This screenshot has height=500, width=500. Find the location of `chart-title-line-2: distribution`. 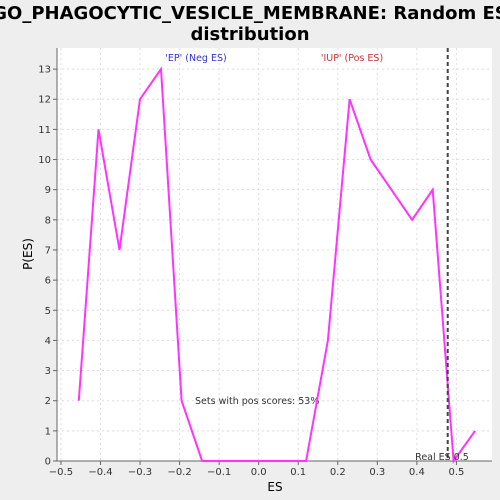

chart-title-line-2: distribution is located at coordinates (249, 34).